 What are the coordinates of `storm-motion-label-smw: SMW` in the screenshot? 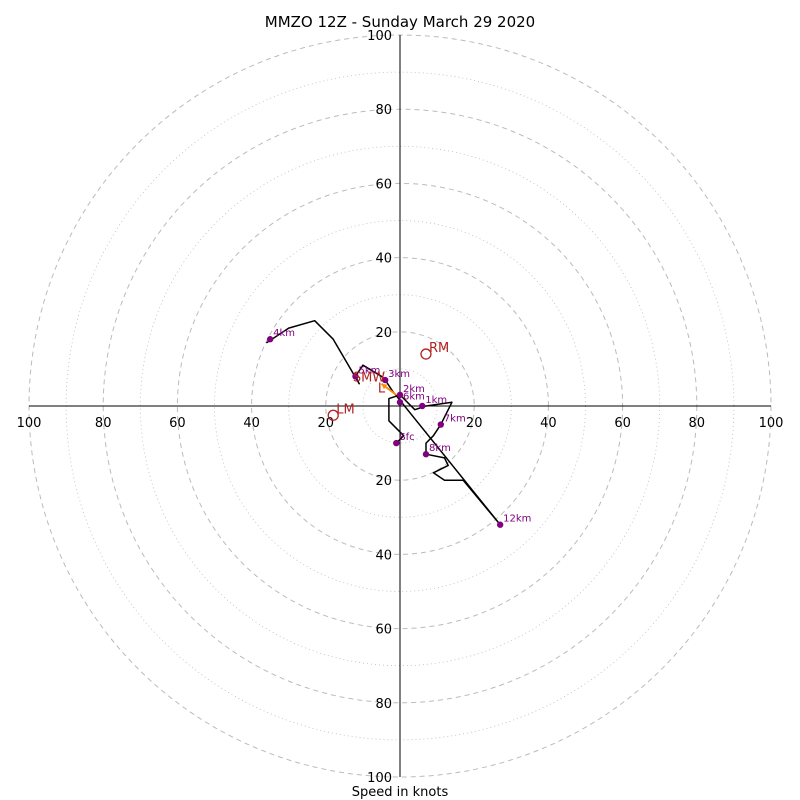 It's located at (369, 377).